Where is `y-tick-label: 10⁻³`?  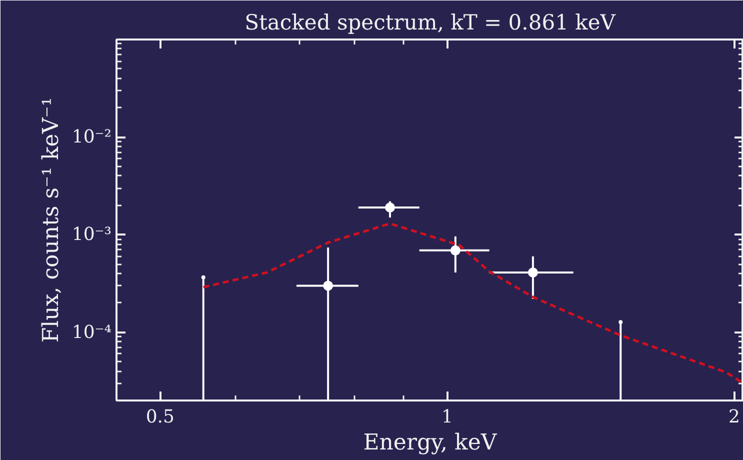
y-tick-label: 10⁻³ is located at coordinates (92, 235).